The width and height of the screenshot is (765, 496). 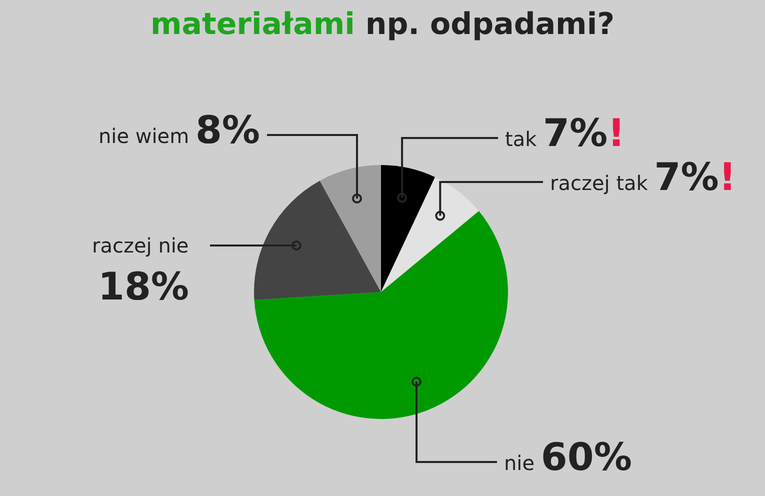 I want to click on data-label: 8%, so click(x=227, y=130).